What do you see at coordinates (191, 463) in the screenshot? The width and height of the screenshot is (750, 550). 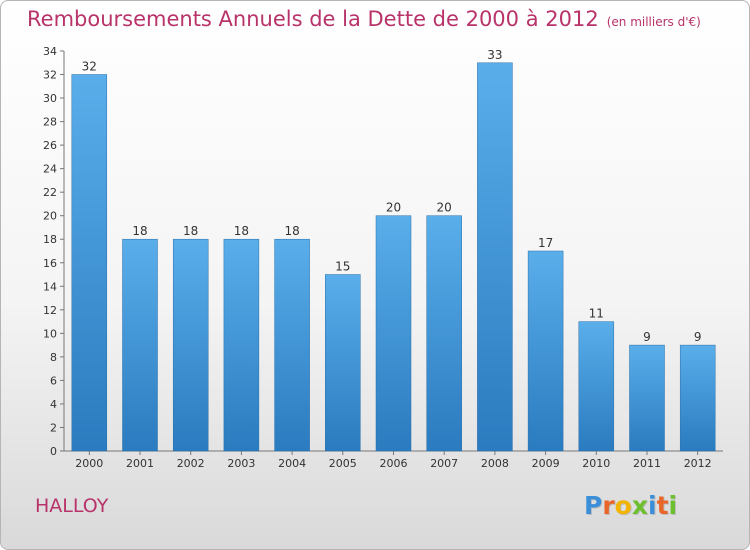 I see `x-tick-label: 2002` at bounding box center [191, 463].